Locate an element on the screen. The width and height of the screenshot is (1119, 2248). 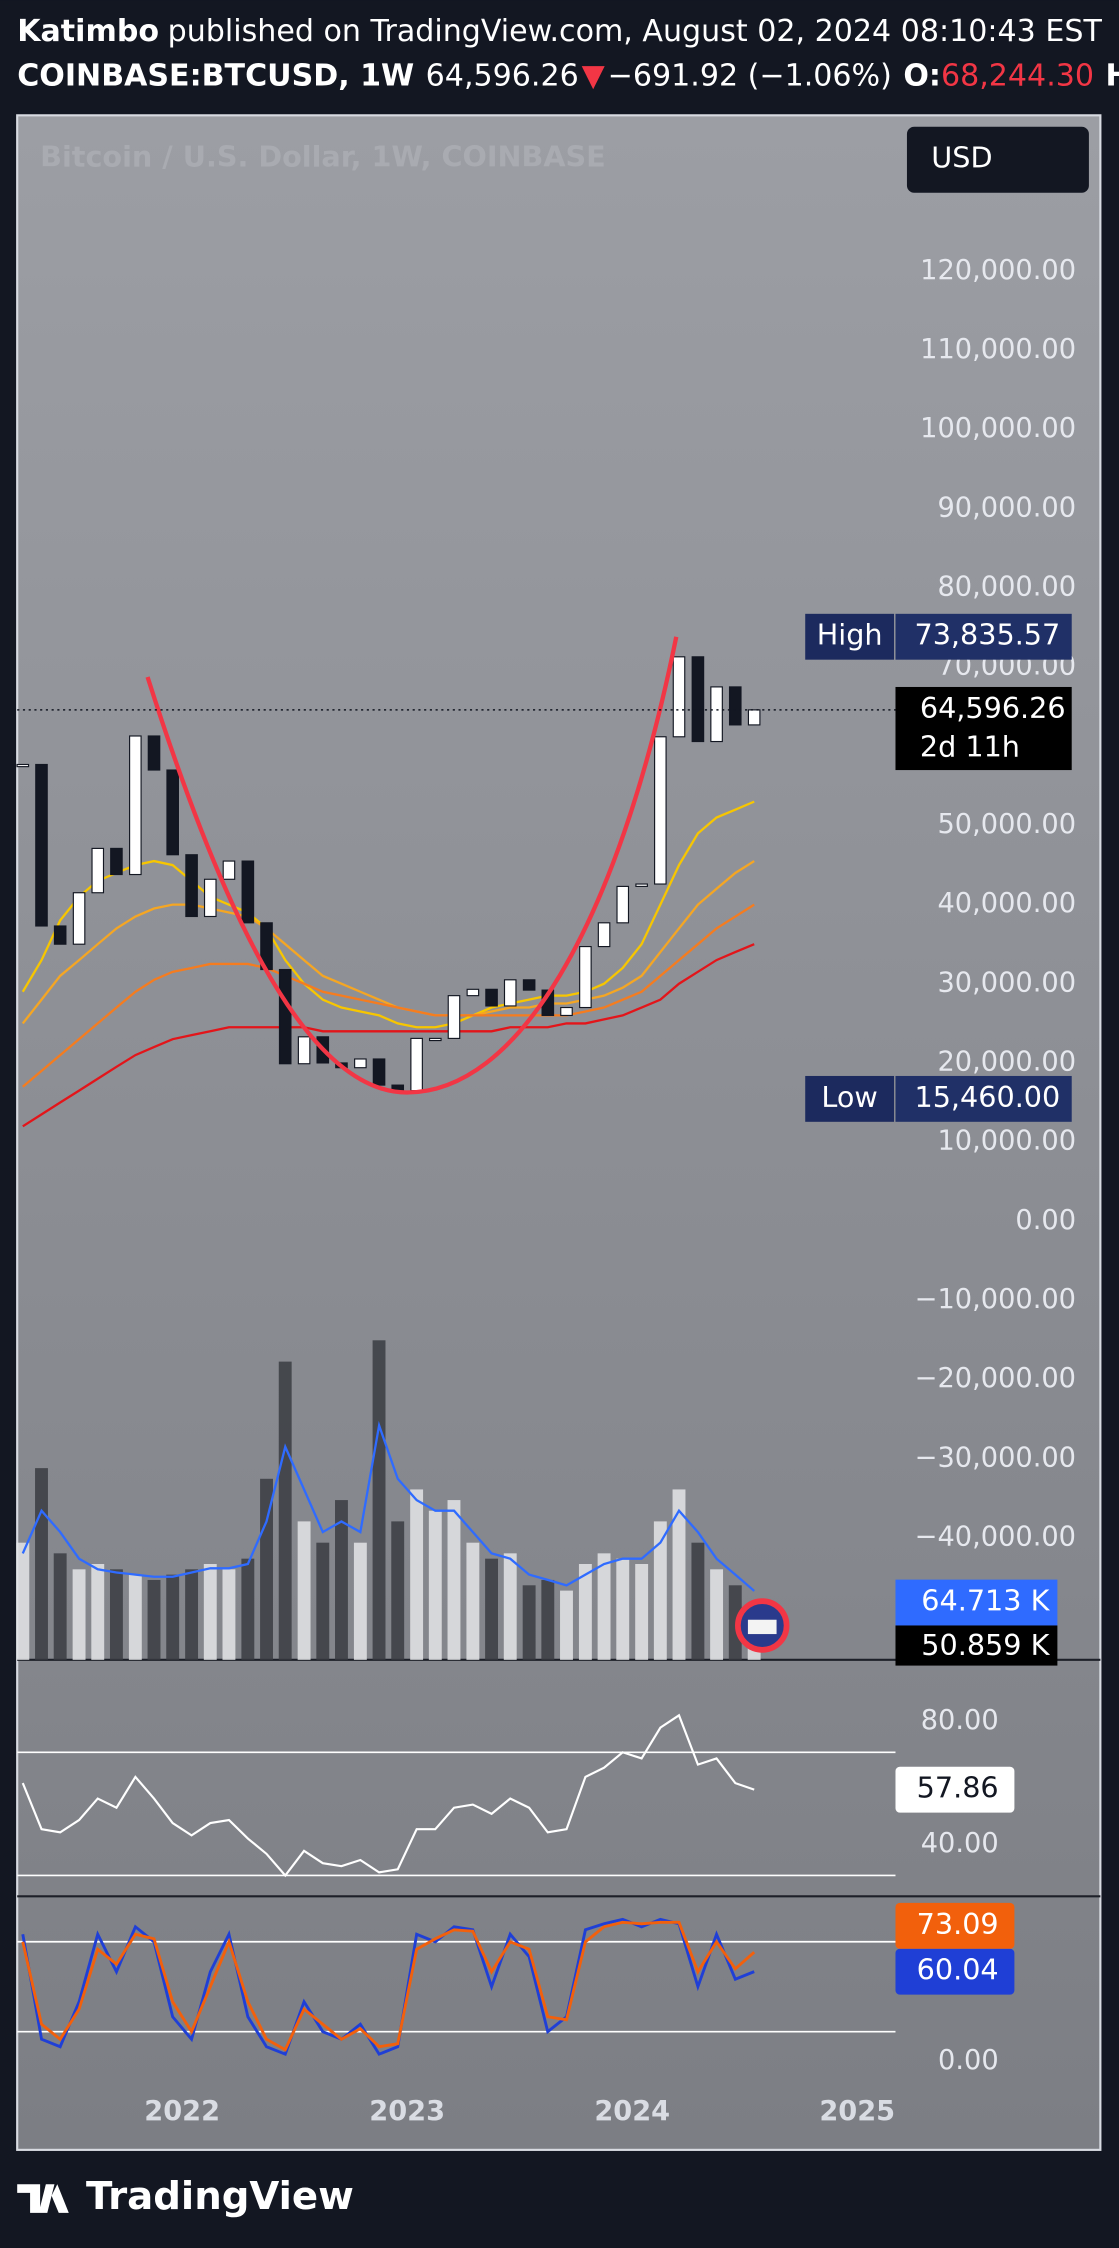
candle-layer is located at coordinates (388, 874).